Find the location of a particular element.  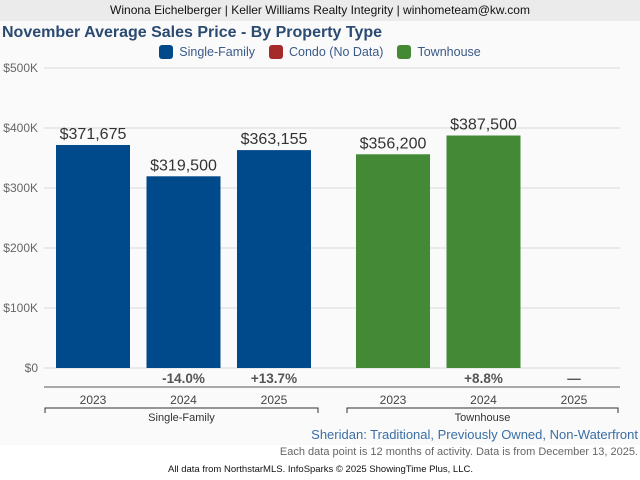

change-label: -14.0% is located at coordinates (183, 378).